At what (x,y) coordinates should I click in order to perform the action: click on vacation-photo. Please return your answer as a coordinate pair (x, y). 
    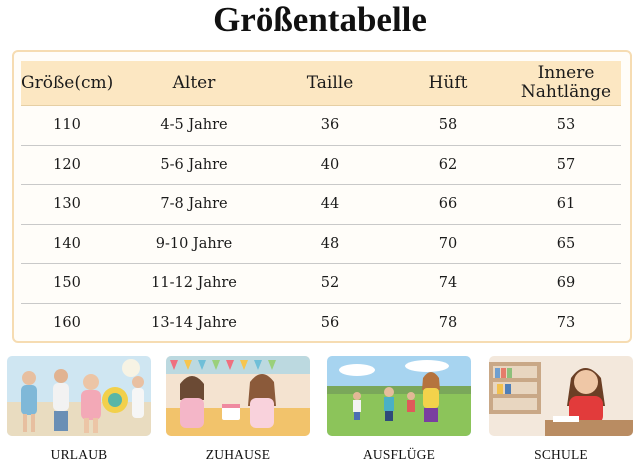
    Looking at the image, I should click on (79, 396).